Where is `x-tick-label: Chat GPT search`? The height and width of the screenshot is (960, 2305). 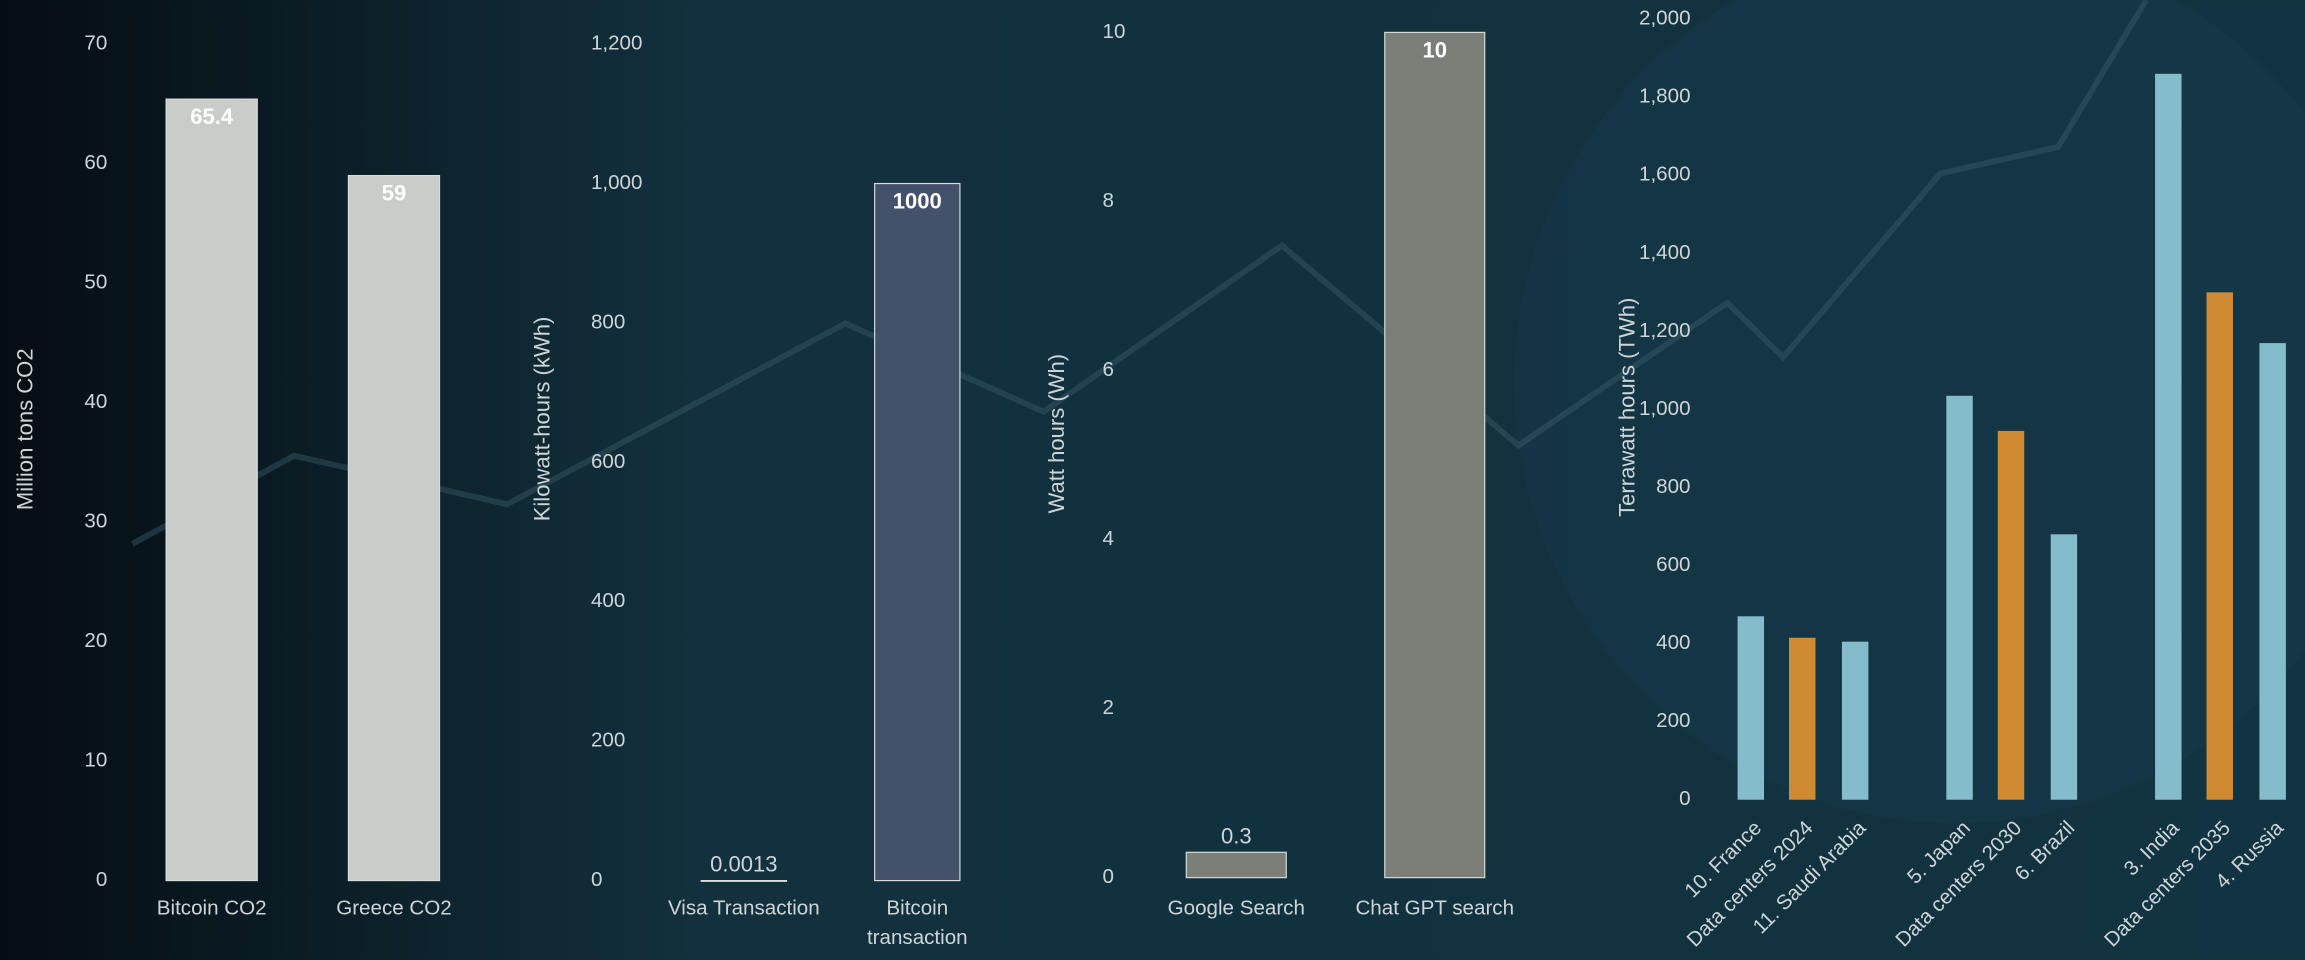
x-tick-label: Chat GPT search is located at coordinates (1434, 907).